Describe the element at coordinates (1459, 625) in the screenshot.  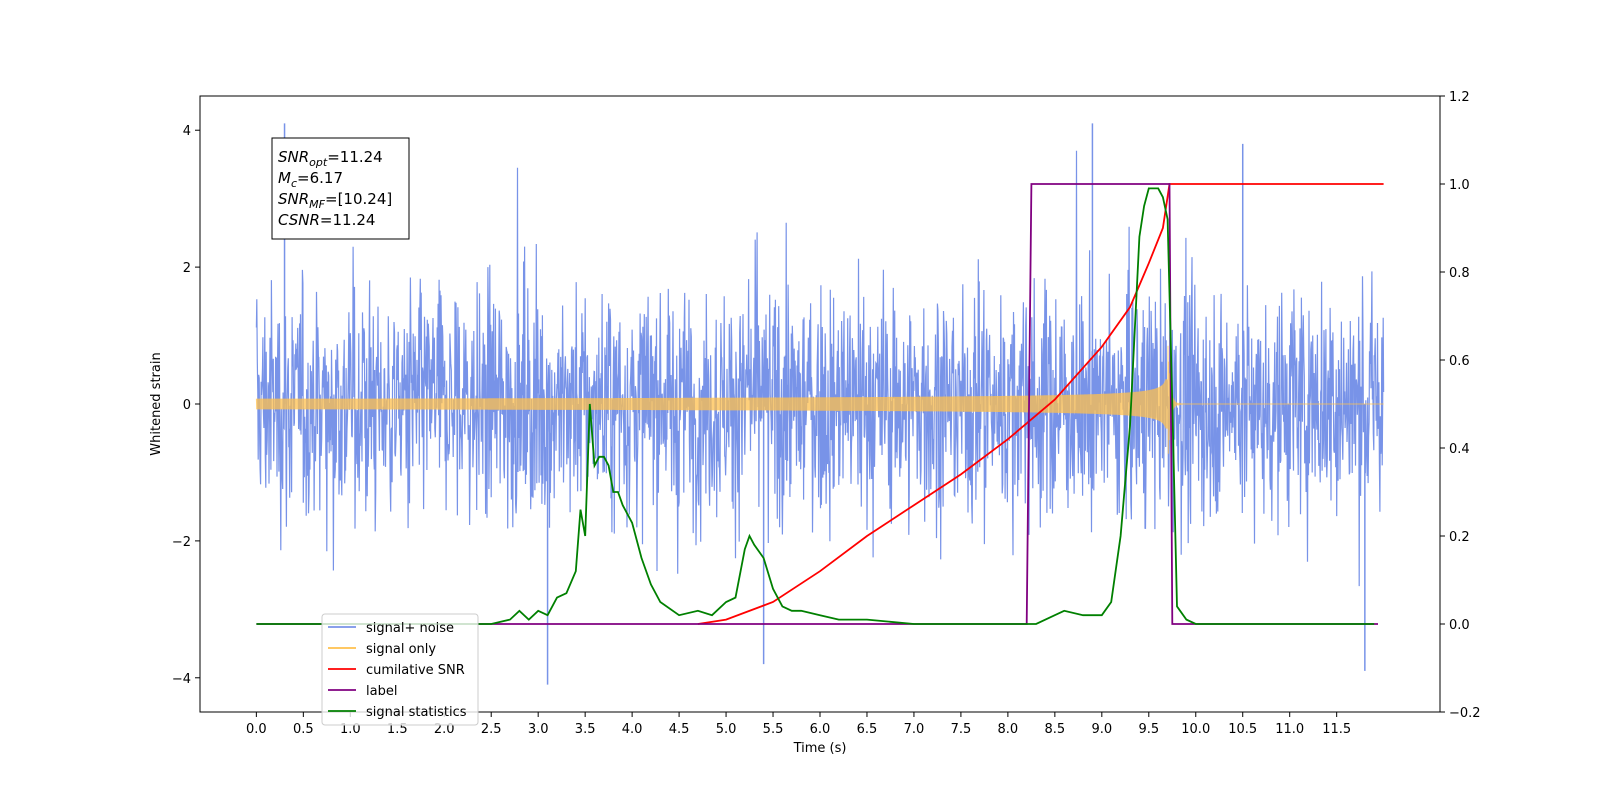
I see `right-y-tick-label: 0.0` at that location.